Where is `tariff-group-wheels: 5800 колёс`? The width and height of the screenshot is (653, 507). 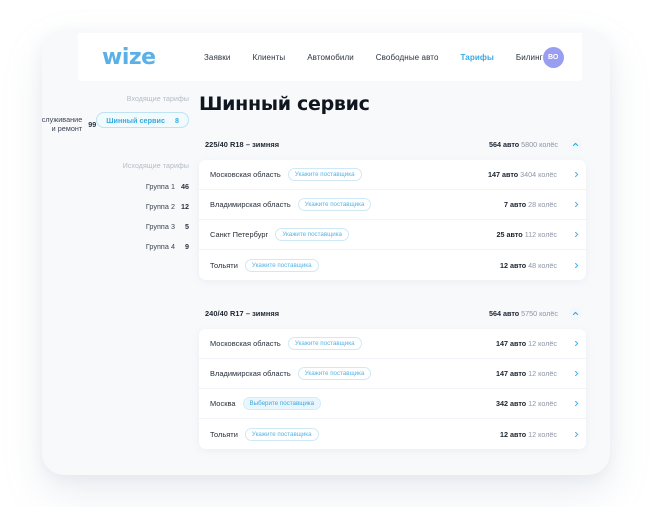 tariff-group-wheels: 5800 колёс is located at coordinates (539, 144).